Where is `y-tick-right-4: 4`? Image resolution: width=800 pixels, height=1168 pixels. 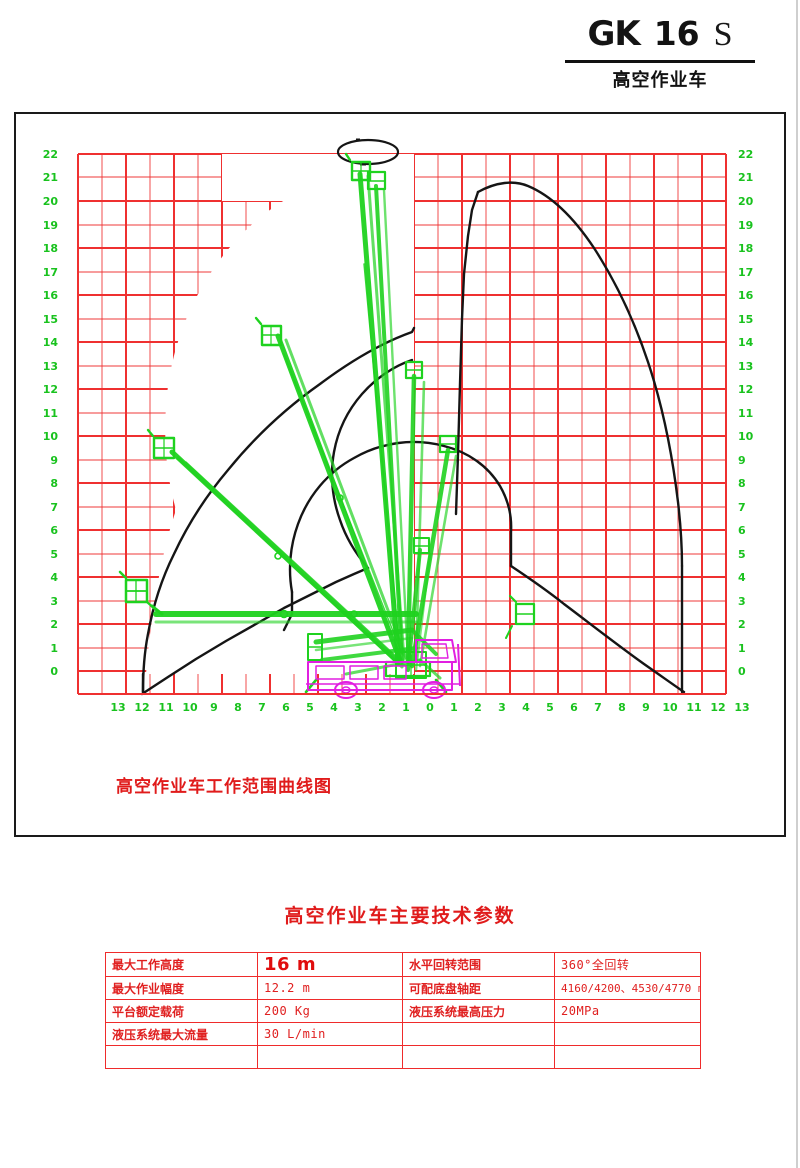
y-tick-right-4: 4 is located at coordinates (742, 577).